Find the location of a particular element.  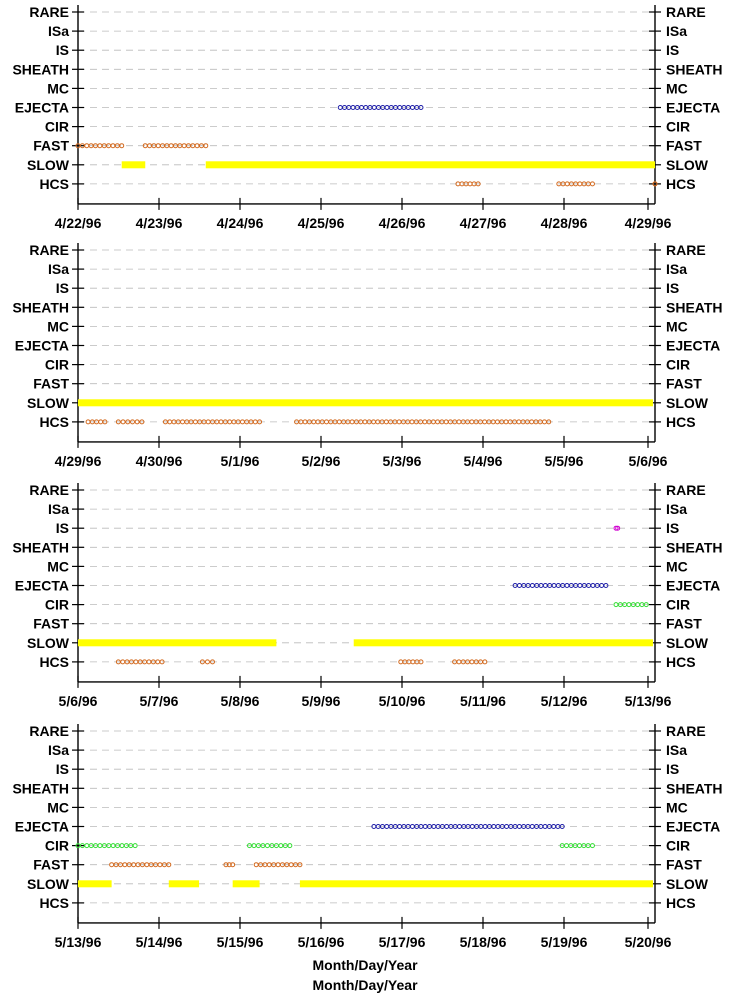

y-tick-label-right: FAST is located at coordinates (684, 146).